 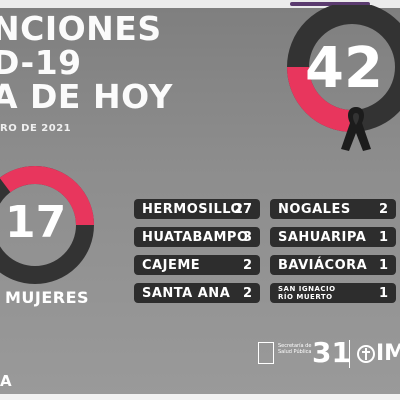 What do you see at coordinates (356, 129) in the screenshot?
I see `mourning-ribbon-icon` at bounding box center [356, 129].